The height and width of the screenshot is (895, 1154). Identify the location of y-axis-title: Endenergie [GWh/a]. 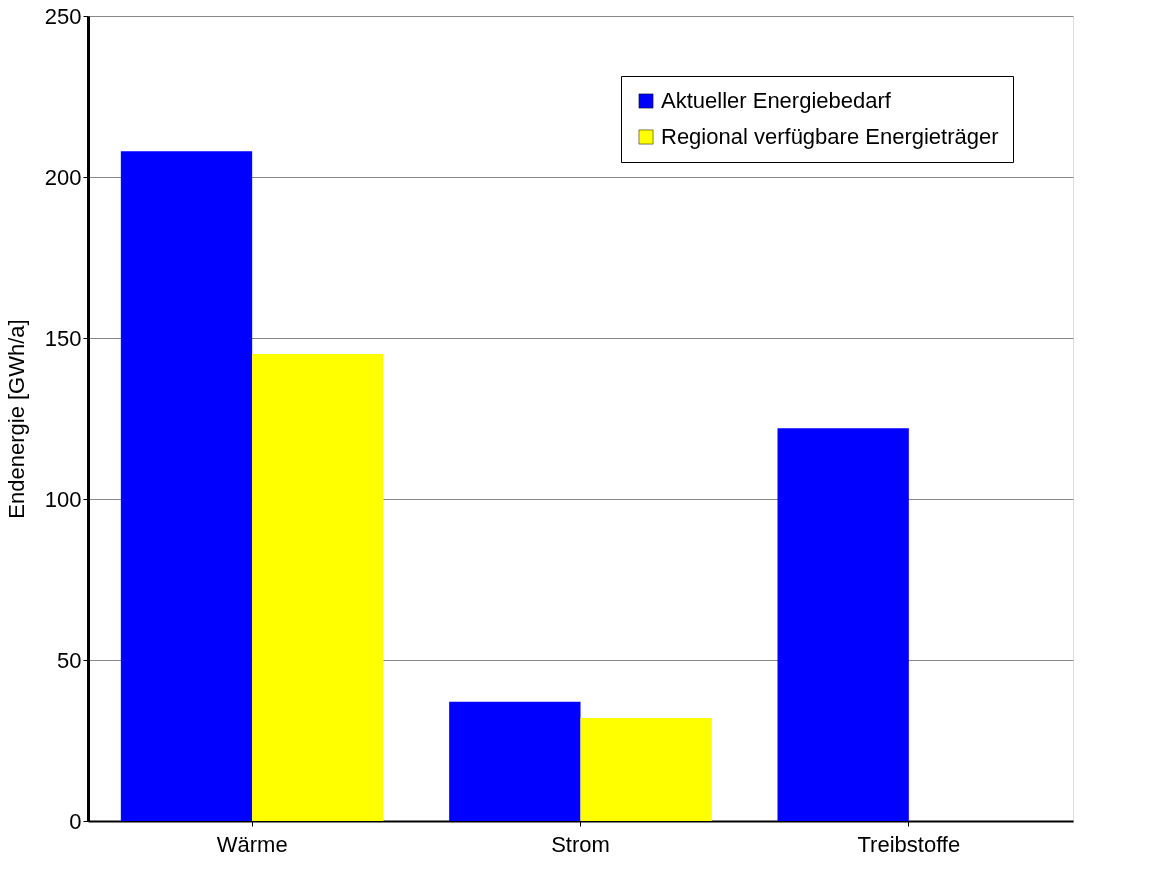
(16, 419).